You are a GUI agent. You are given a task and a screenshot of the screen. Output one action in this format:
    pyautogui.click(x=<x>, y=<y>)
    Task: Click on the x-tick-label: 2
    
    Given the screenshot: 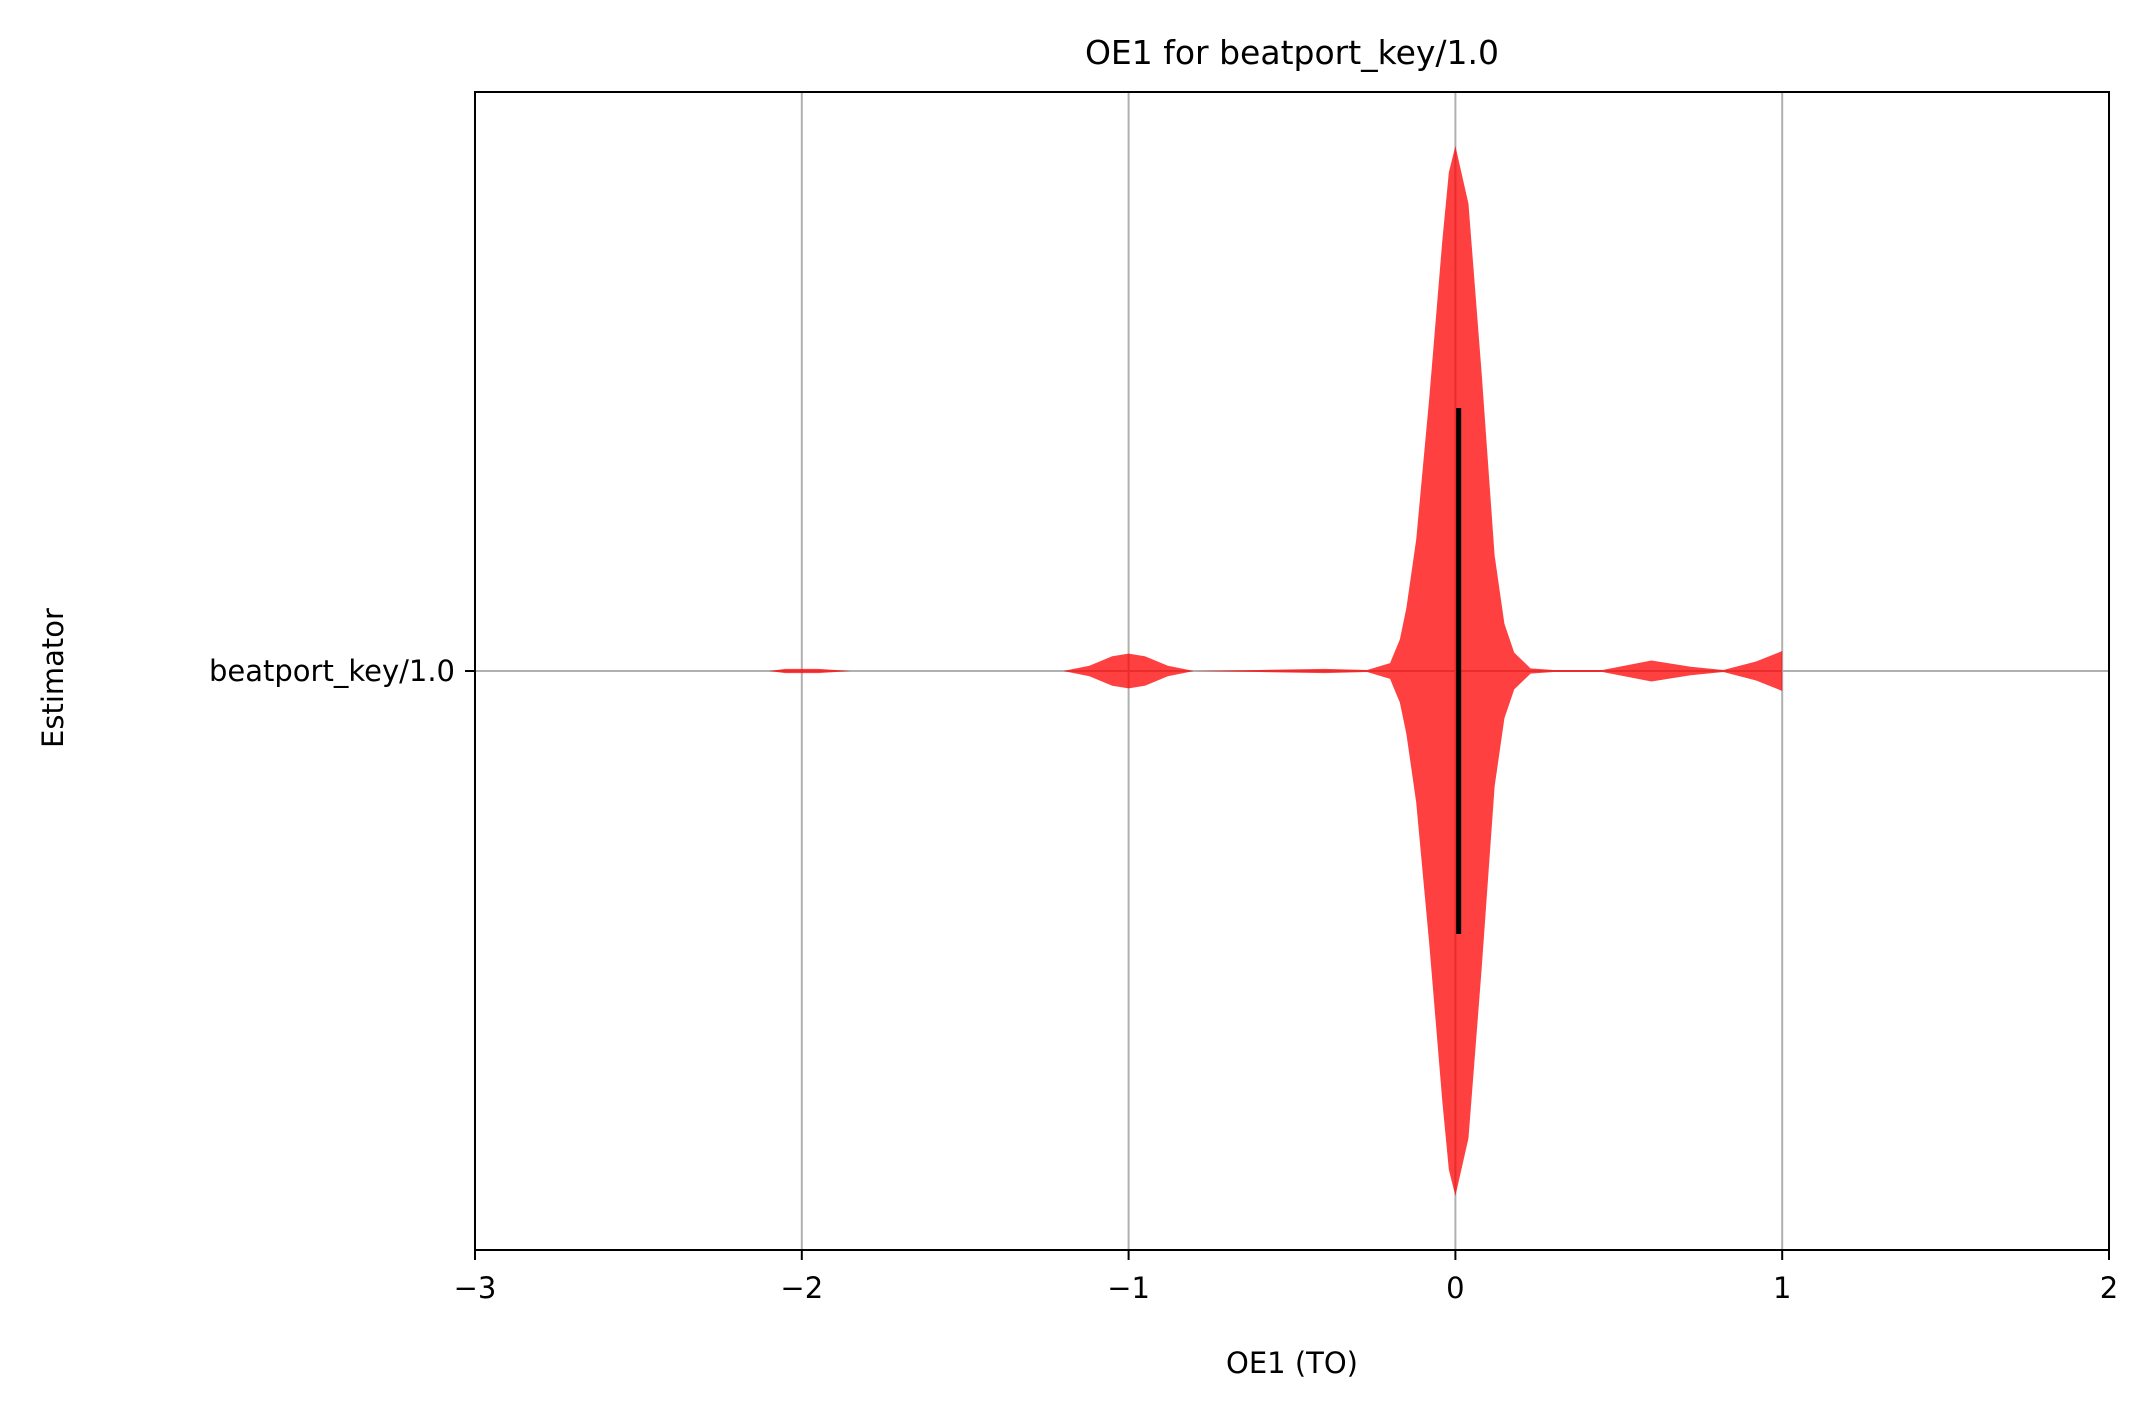 What is the action you would take?
    pyautogui.click(x=2109, y=1288)
    